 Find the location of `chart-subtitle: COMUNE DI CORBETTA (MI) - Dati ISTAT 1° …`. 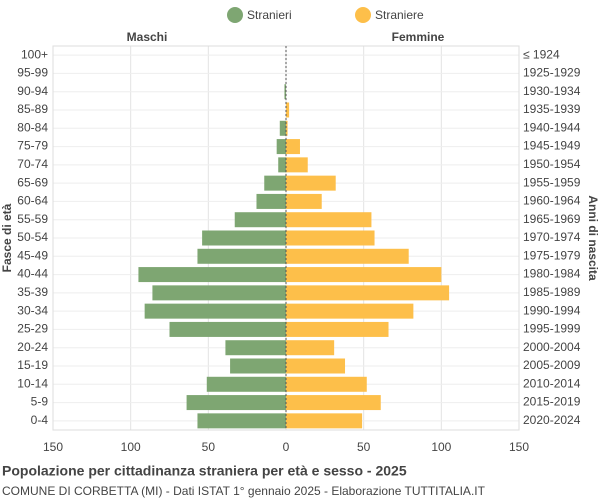

chart-subtitle: COMUNE DI CORBETTA (MI) - Dati ISTAT 1° … is located at coordinates (244, 491).